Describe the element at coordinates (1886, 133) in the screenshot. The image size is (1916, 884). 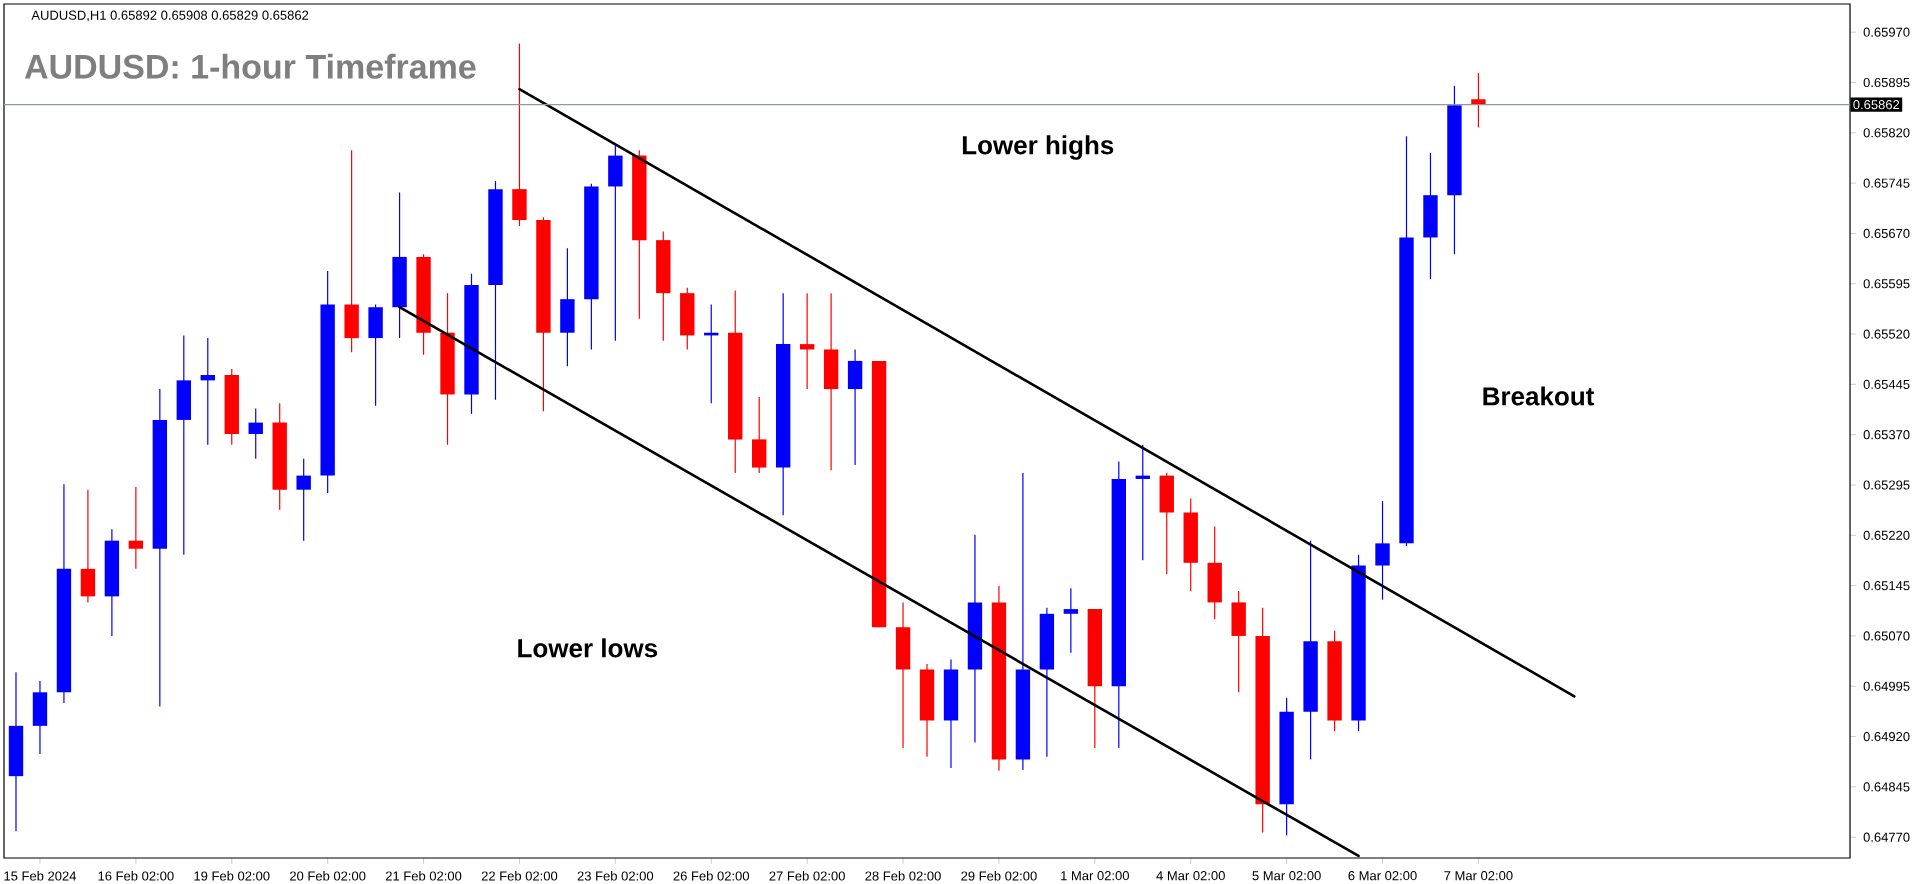
I see `y-tick-label: 0.65820` at that location.